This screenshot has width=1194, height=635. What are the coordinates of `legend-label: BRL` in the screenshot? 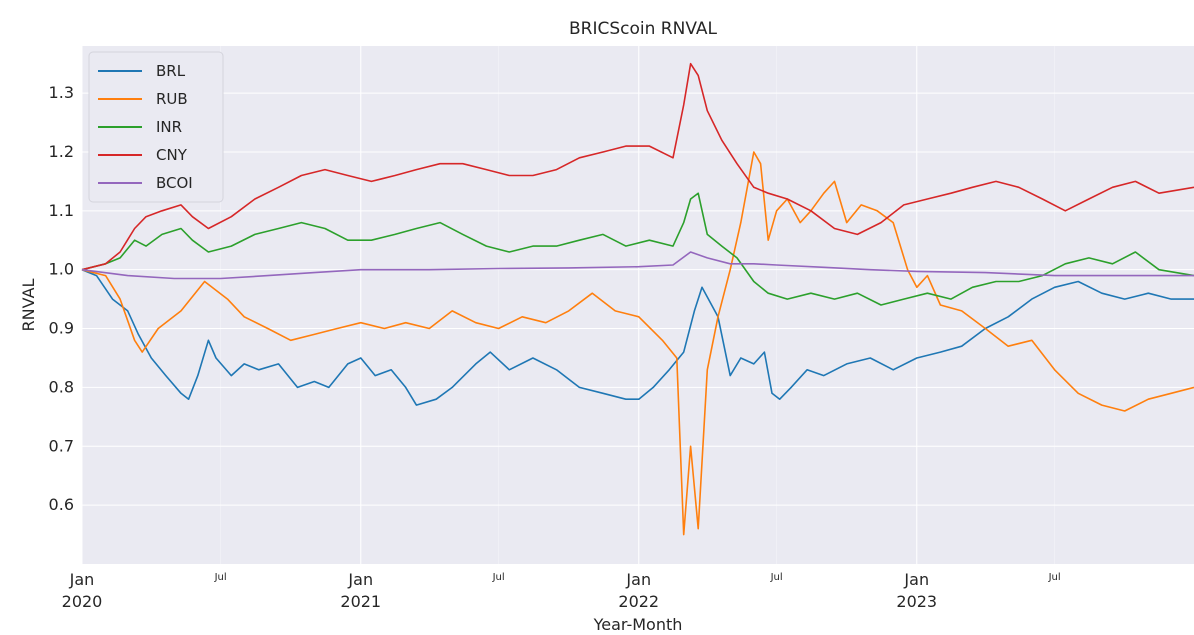 It's located at (171, 71).